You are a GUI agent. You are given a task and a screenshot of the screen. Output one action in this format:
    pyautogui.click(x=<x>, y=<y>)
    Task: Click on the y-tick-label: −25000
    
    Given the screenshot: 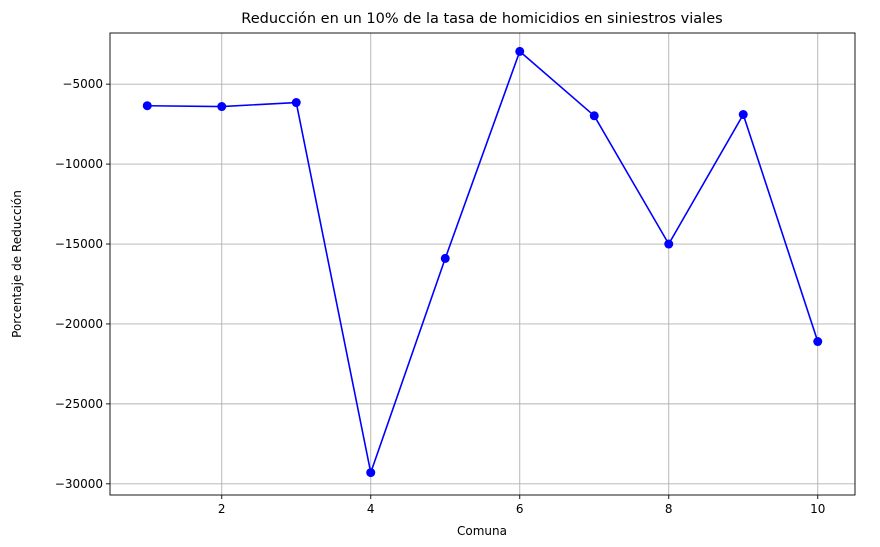 What is the action you would take?
    pyautogui.click(x=79, y=404)
    